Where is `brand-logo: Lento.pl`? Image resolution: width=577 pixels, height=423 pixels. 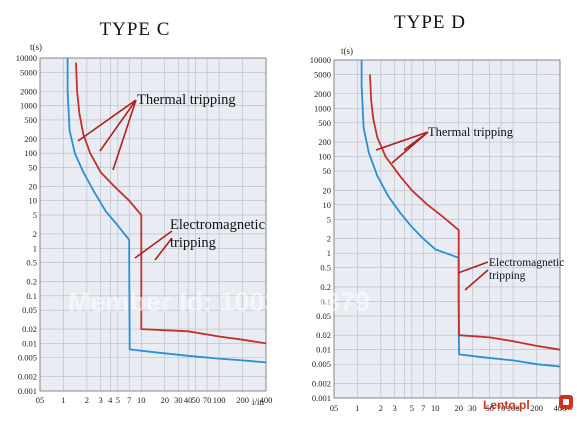 brand-logo: Lento.pl is located at coordinates (528, 403).